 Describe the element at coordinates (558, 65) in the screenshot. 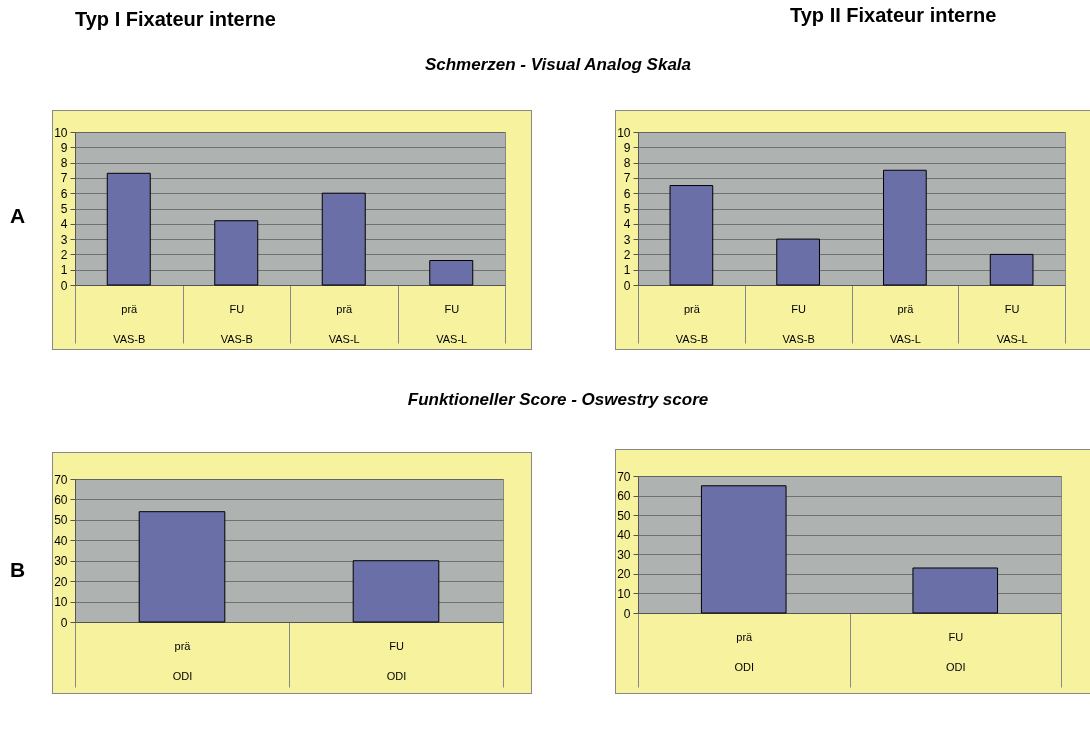

I see `text: Schmerzen - Visual Analog Skala` at that location.